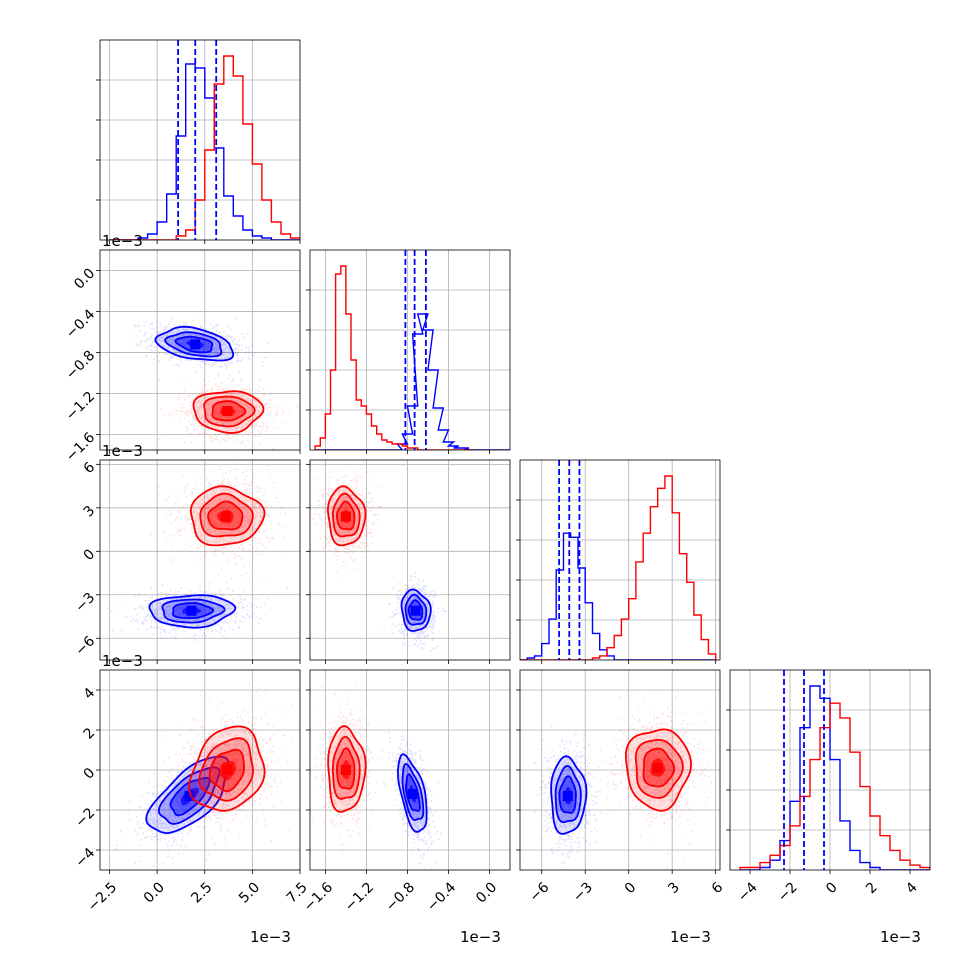 The width and height of the screenshot is (970, 970). Describe the element at coordinates (718, 888) in the screenshot. I see `x-tick-label: 6` at that location.